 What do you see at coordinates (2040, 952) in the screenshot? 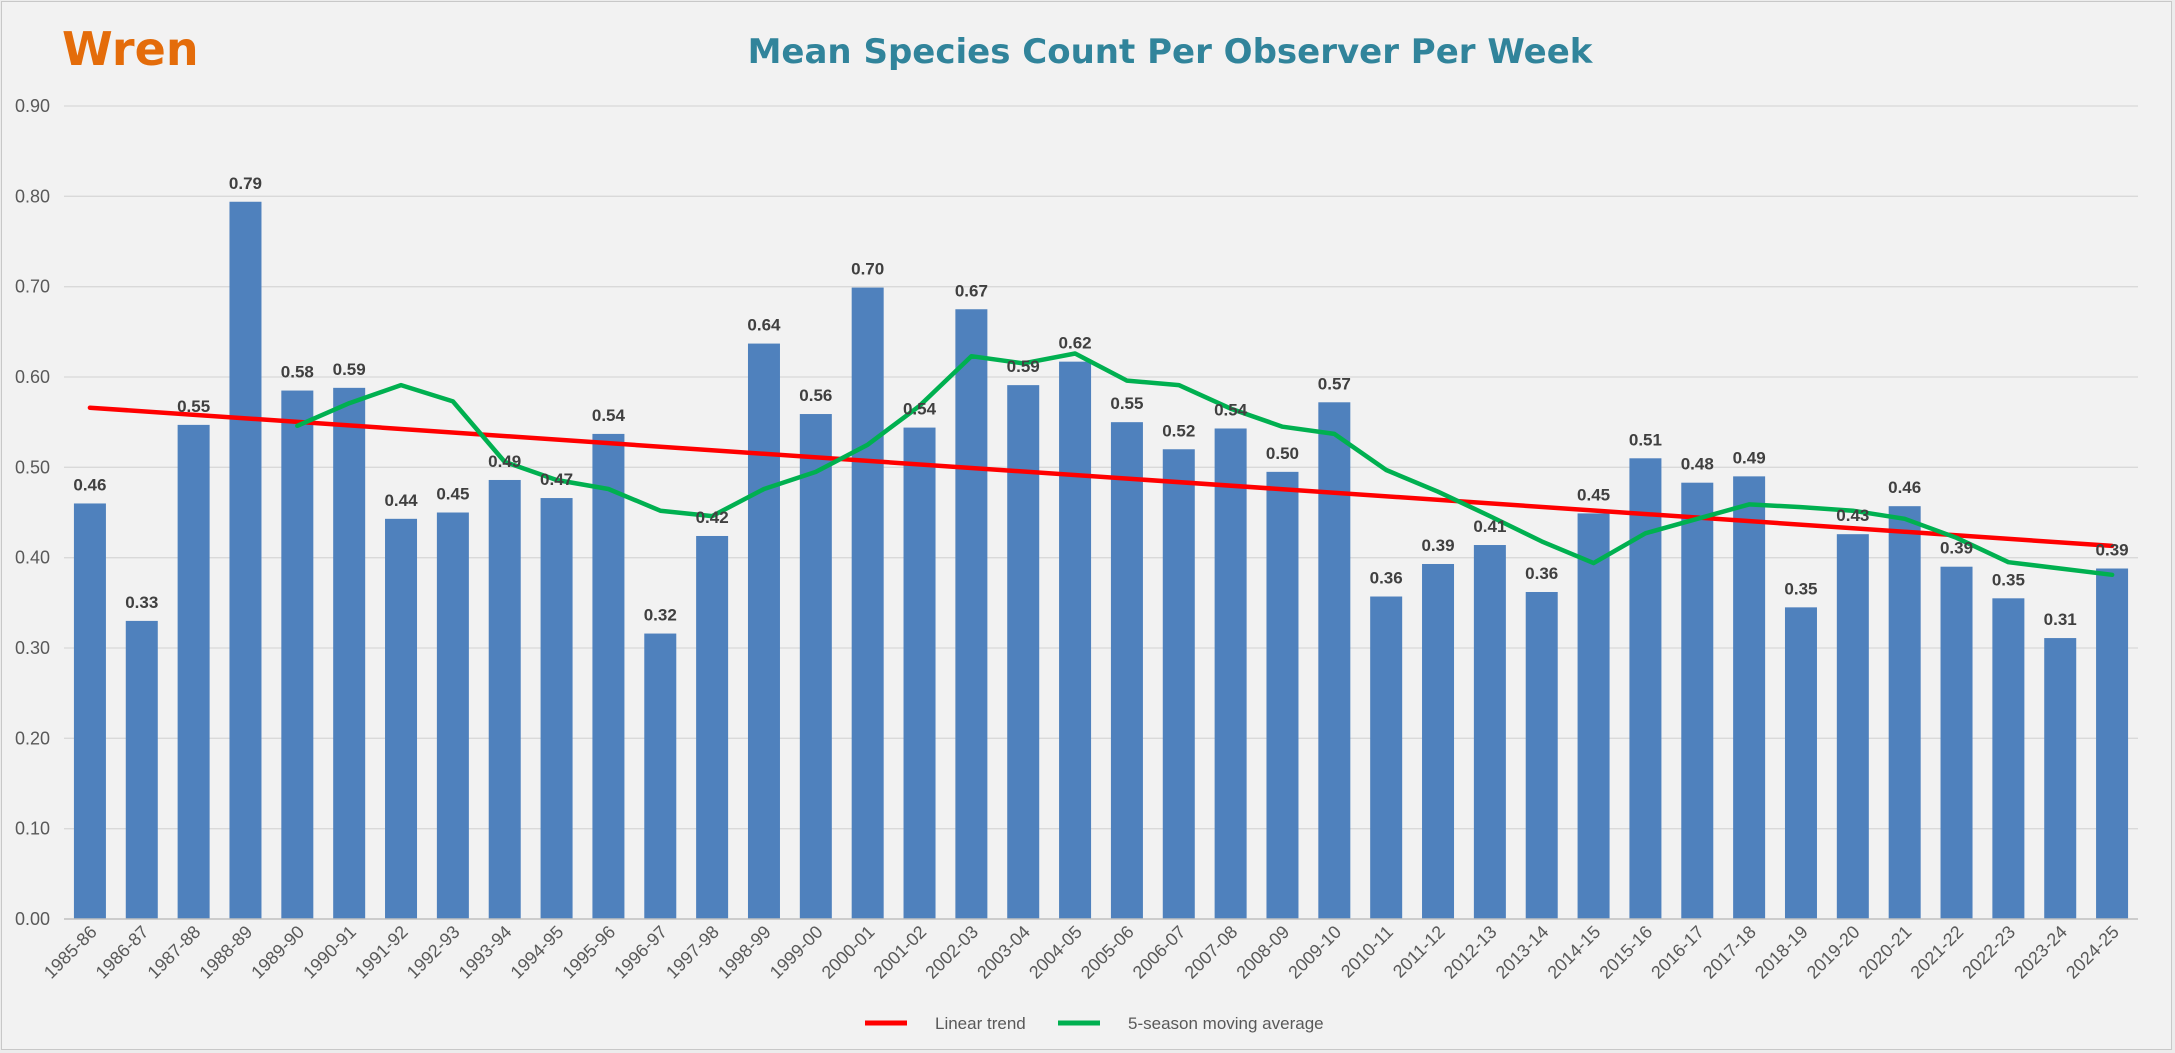
I see `x-tick-label: 2023-24` at bounding box center [2040, 952].